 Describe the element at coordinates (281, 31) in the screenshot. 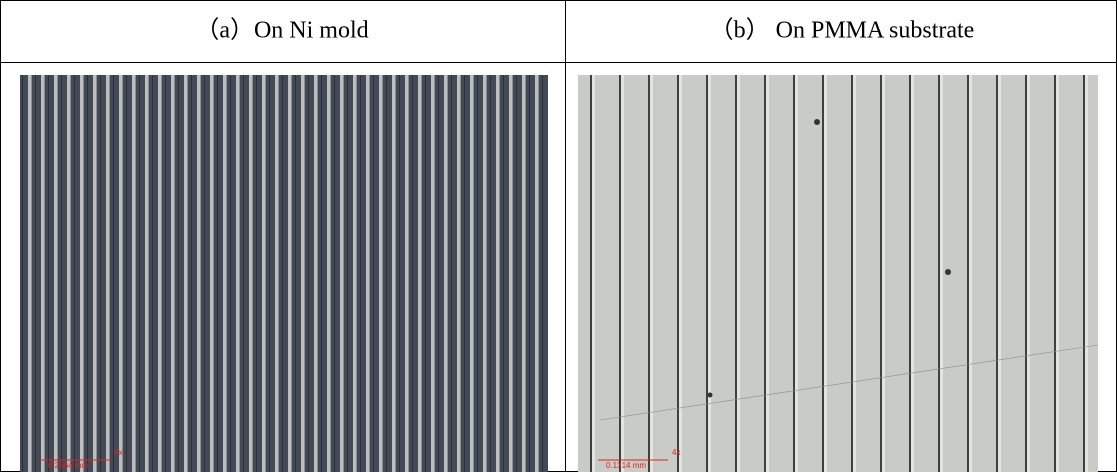

I see `header-a: （a）On Ni mold` at that location.